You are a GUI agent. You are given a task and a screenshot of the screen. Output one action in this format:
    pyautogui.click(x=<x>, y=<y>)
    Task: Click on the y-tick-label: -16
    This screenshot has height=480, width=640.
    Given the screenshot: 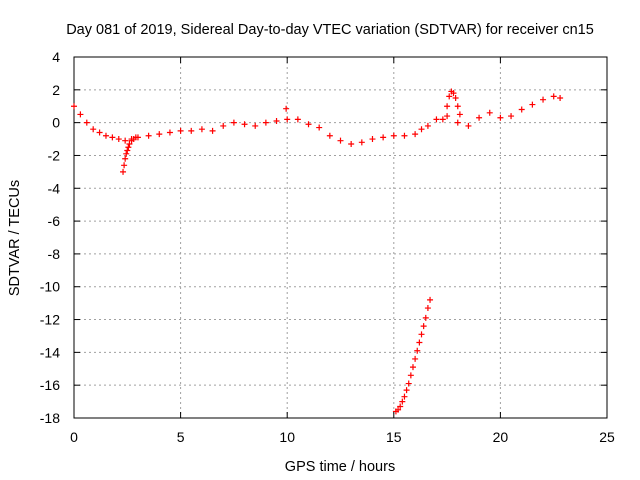 What is the action you would take?
    pyautogui.click(x=50, y=385)
    